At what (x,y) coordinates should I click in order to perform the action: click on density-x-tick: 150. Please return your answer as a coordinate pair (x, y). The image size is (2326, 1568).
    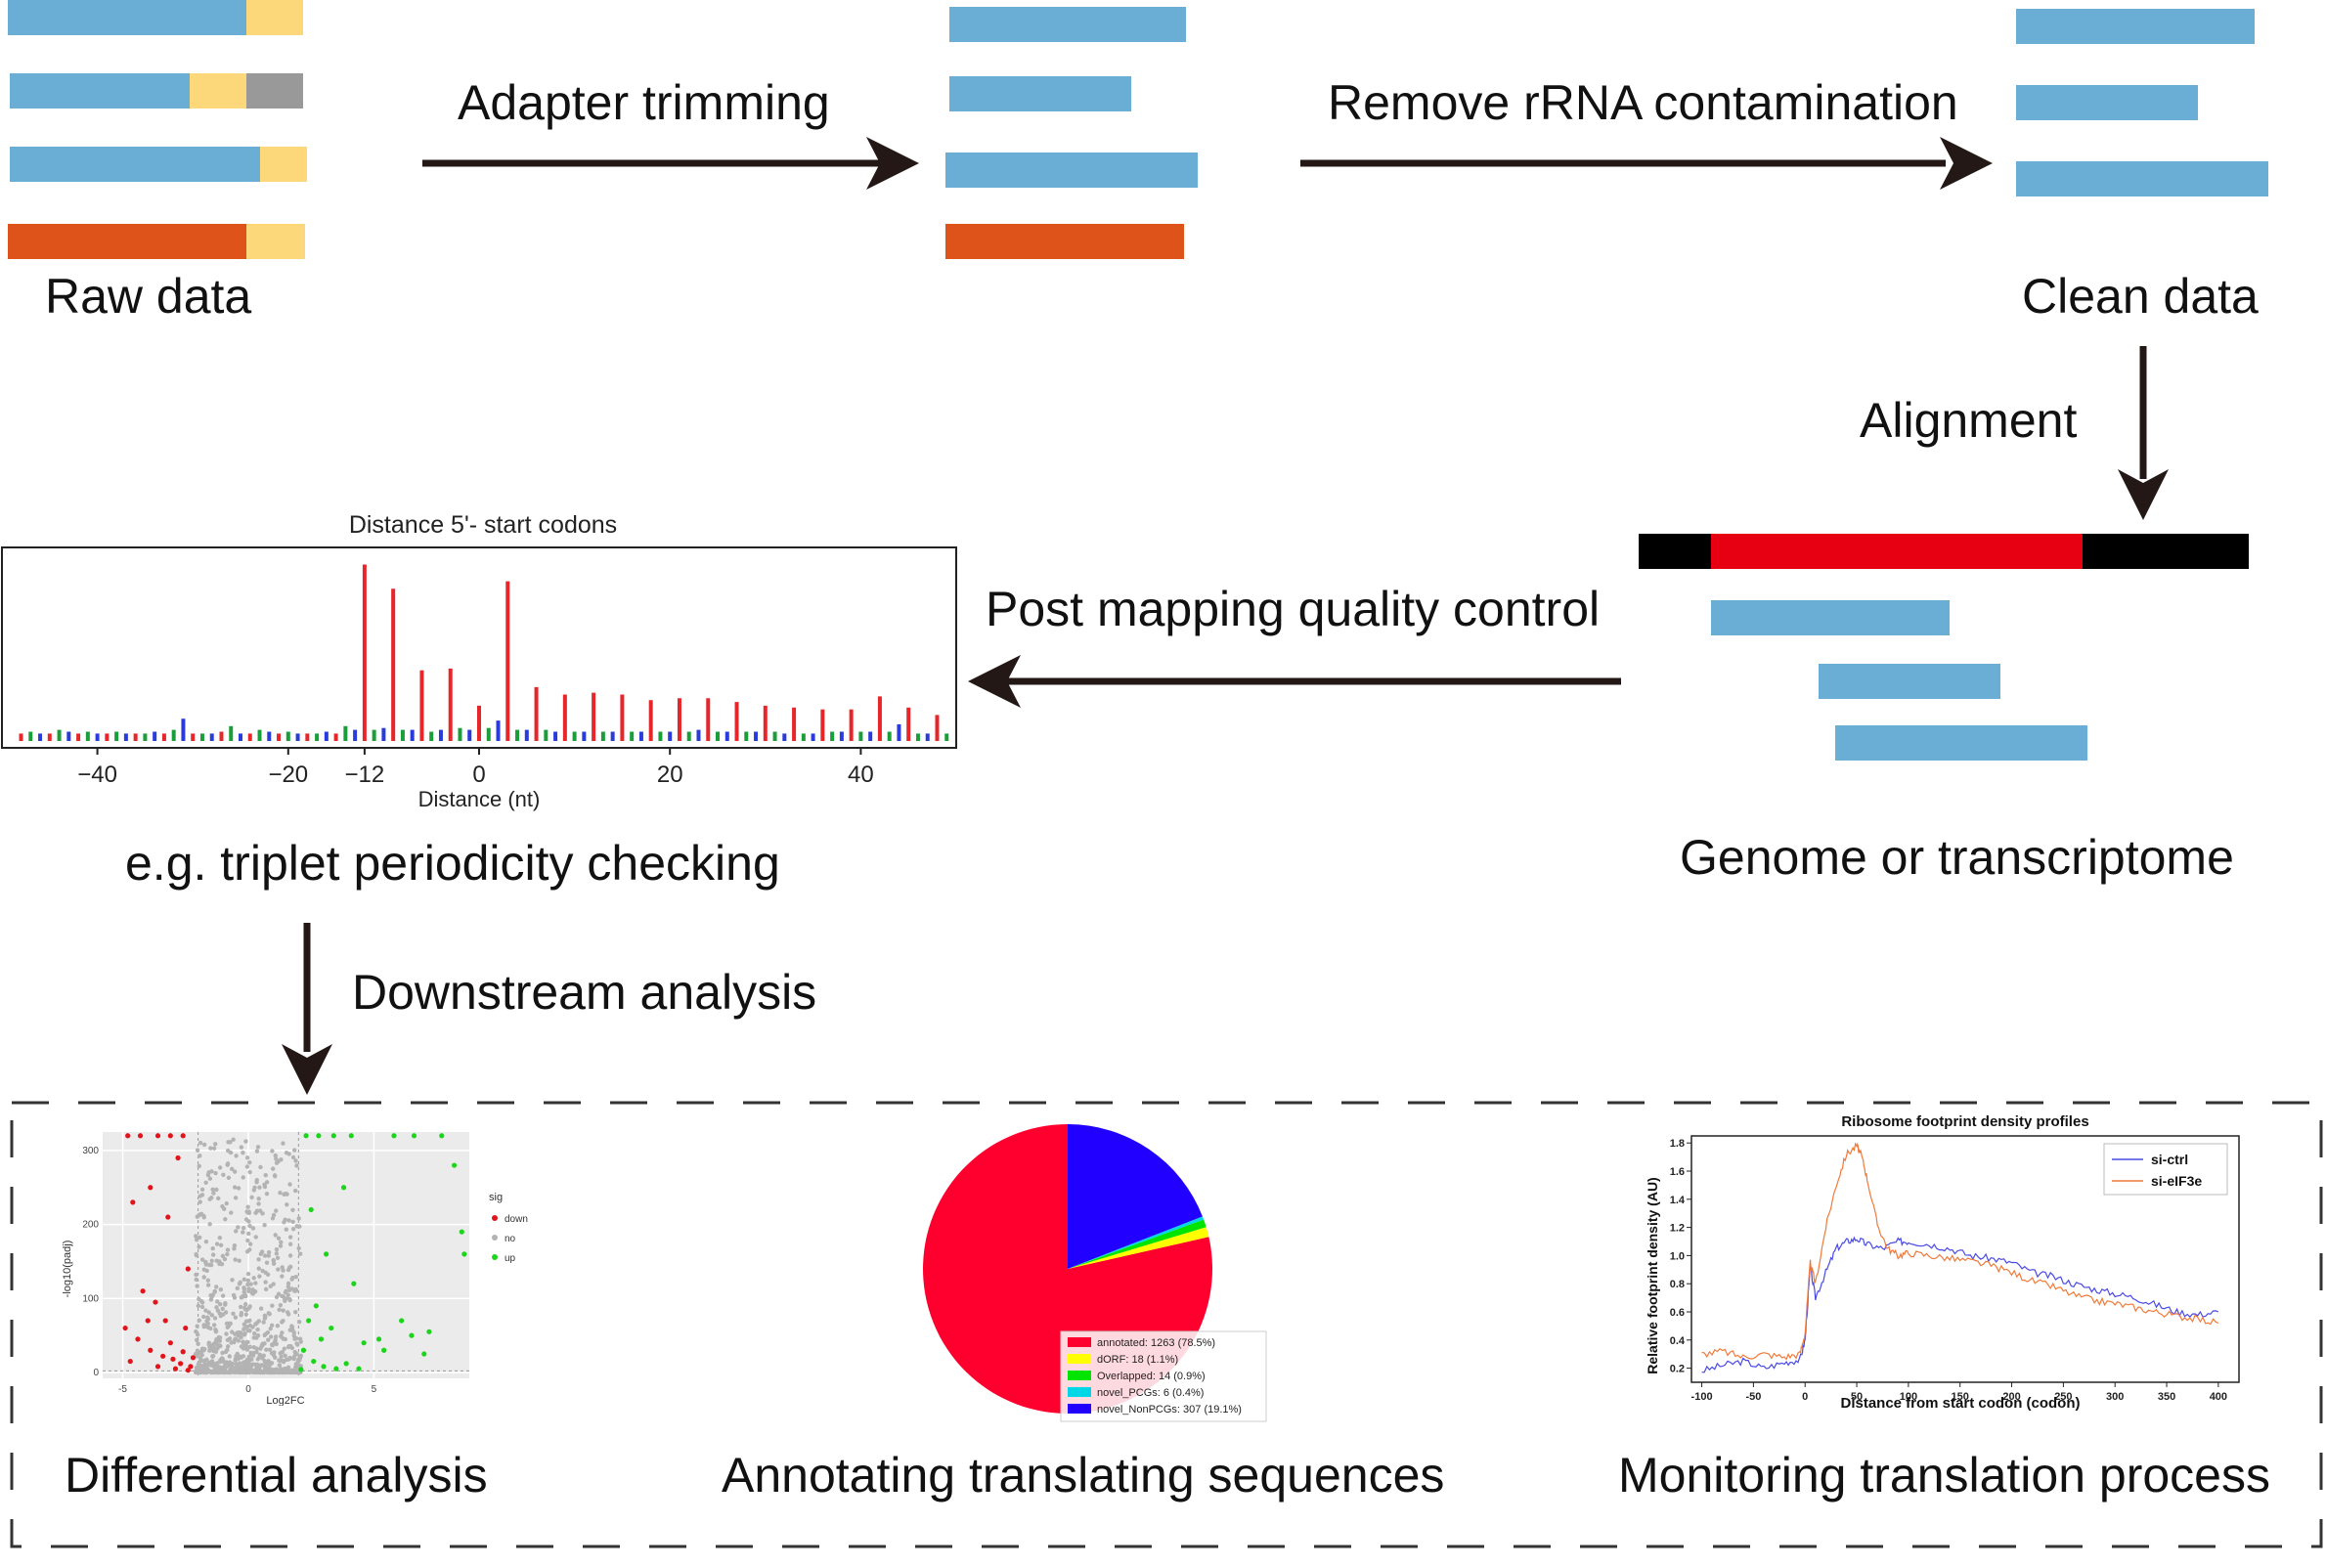
    Looking at the image, I should click on (1960, 1397).